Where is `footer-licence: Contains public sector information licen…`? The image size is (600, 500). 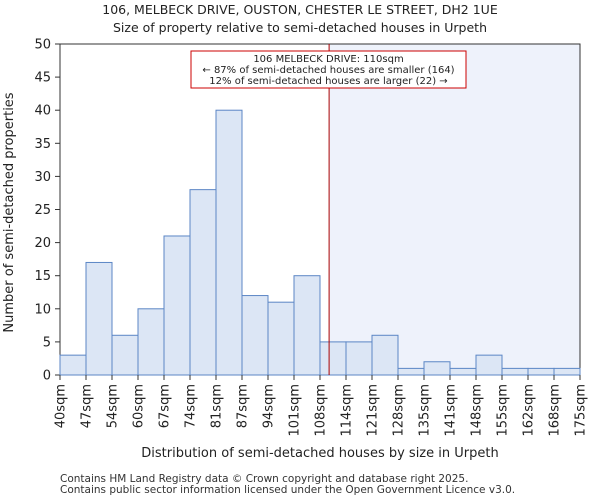 footer-licence: Contains public sector information licen… is located at coordinates (288, 490).